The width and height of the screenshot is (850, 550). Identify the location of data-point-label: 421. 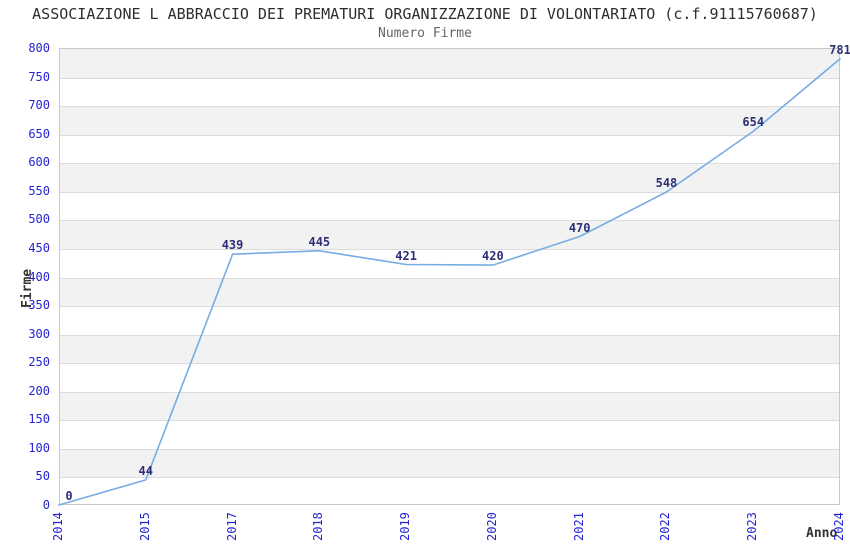
(406, 255).